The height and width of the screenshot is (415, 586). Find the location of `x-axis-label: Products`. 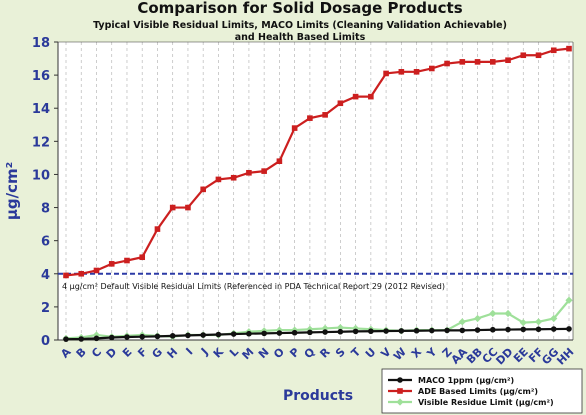

x-axis-label: Products is located at coordinates (318, 396).